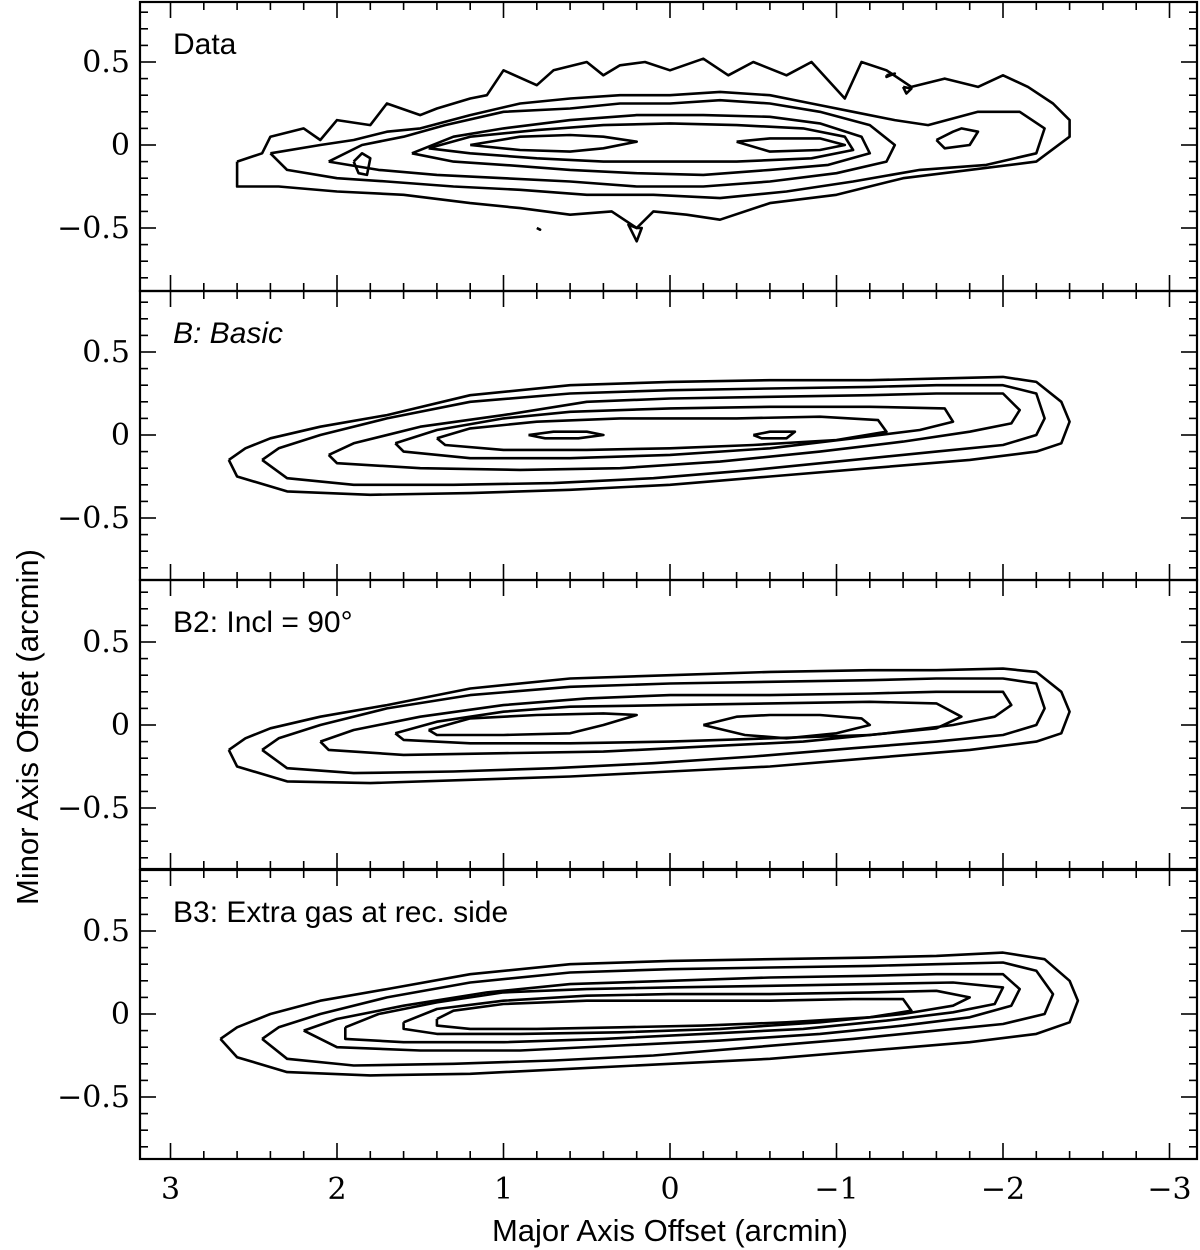 This screenshot has width=1200, height=1250. I want to click on x-tick-label: −2, so click(1003, 1189).